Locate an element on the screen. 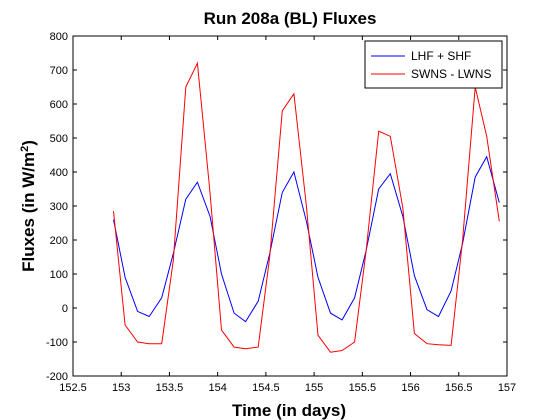  y-tick-label: -200 is located at coordinates (57, 377).